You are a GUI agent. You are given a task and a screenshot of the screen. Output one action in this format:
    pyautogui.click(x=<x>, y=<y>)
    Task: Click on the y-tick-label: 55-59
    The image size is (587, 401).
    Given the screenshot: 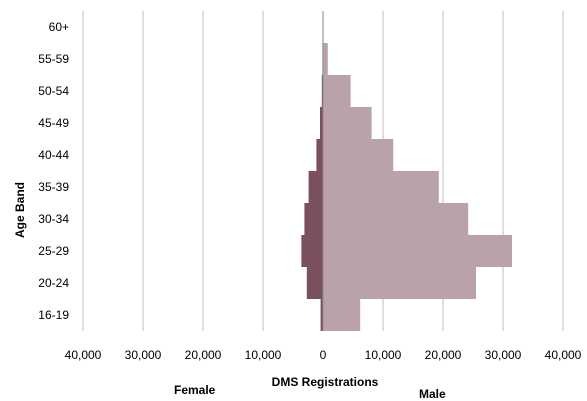 What is the action you would take?
    pyautogui.click(x=53, y=59)
    